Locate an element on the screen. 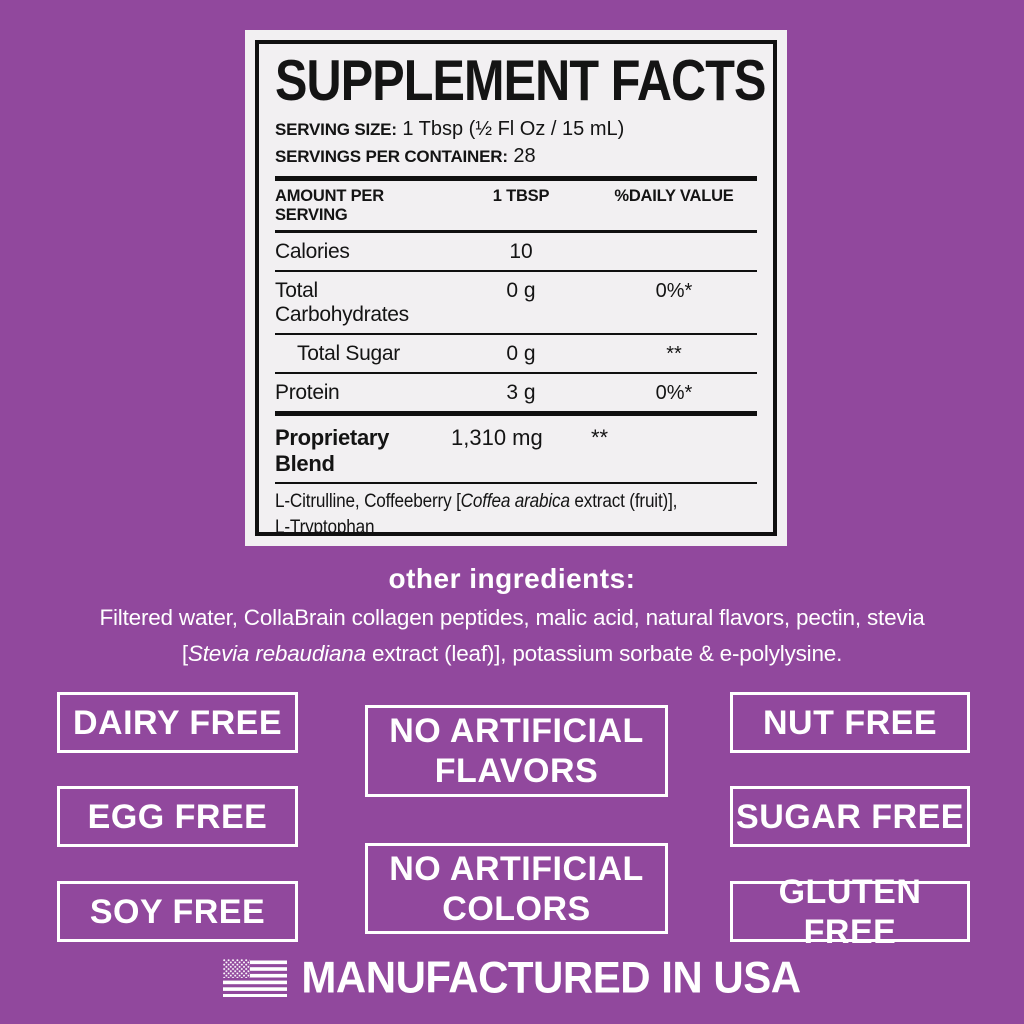 Image resolution: width=1024 pixels, height=1024 pixels. badge-nut-free: NUT FREE is located at coordinates (850, 722).